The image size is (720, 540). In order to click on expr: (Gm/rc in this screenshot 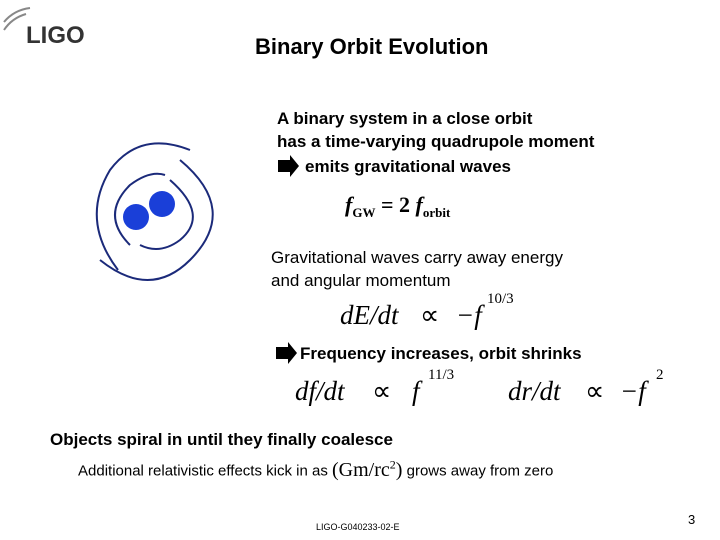, I will do `click(361, 469)`.